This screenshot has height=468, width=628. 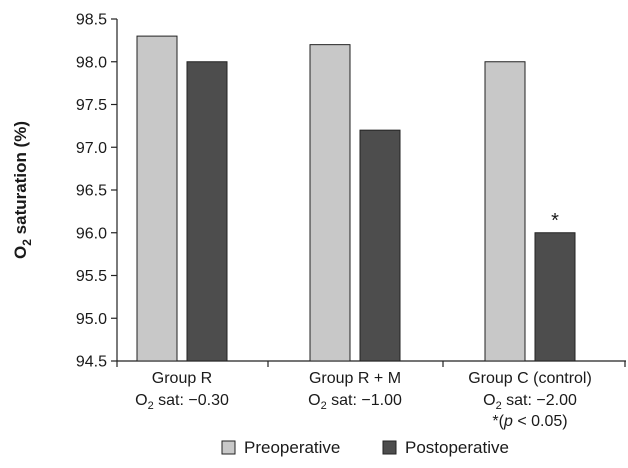 I want to click on sat-text: sat: −1.00, so click(x=364, y=400).